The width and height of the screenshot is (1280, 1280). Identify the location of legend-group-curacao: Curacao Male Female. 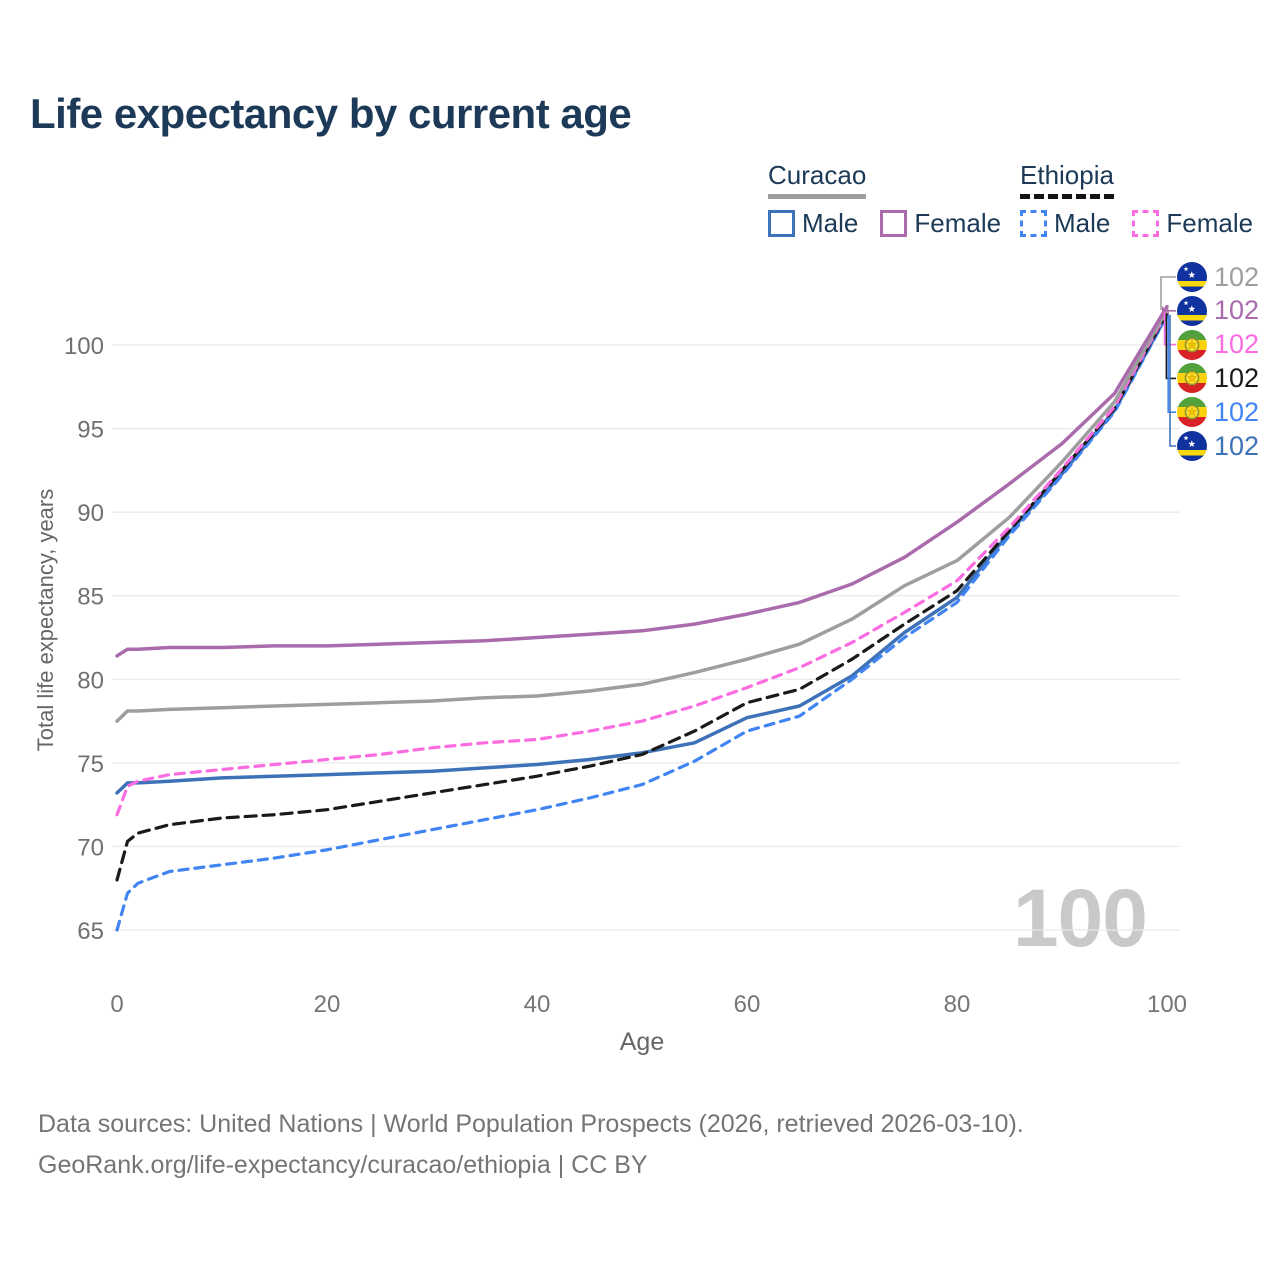
(884, 199).